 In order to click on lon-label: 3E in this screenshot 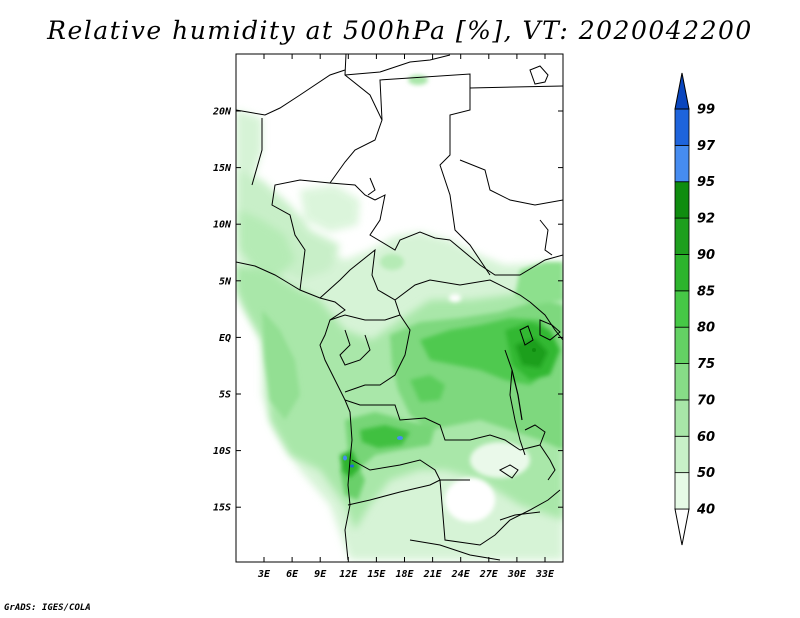, I will do `click(264, 574)`.